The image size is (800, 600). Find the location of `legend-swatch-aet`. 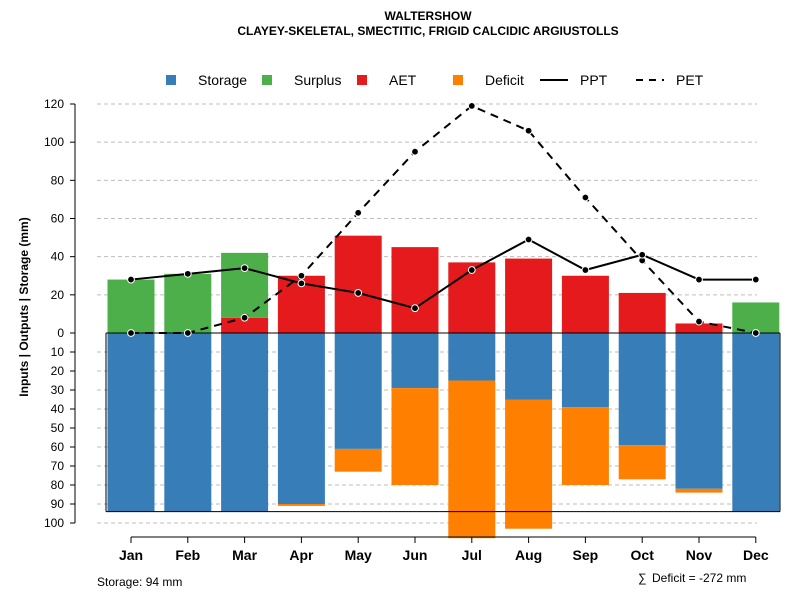

legend-swatch-aet is located at coordinates (362, 80).